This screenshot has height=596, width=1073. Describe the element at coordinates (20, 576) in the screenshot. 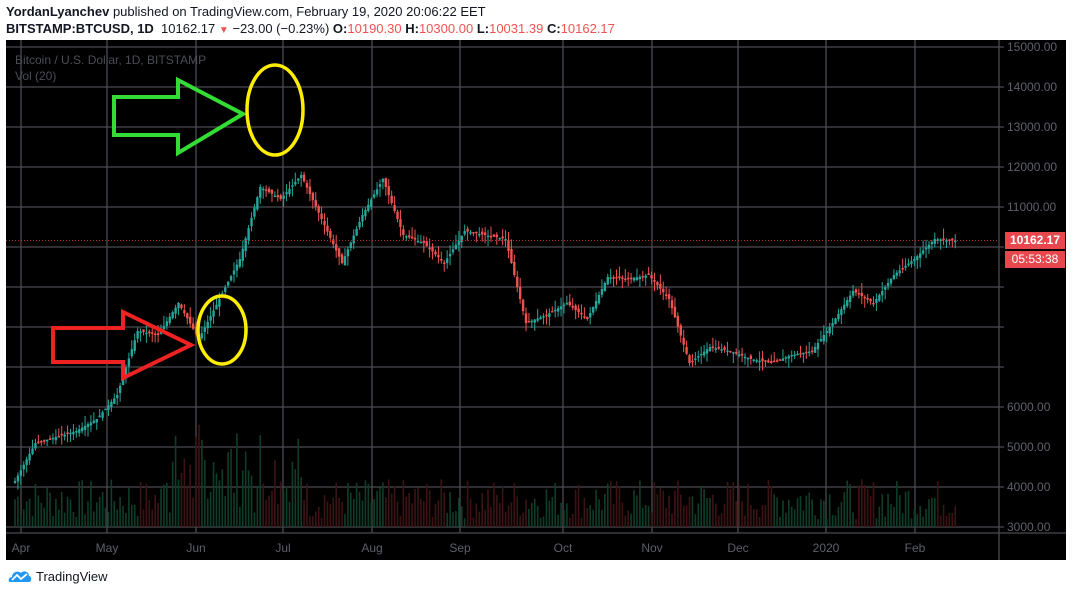

I see `tradingview-cloud-icon` at that location.